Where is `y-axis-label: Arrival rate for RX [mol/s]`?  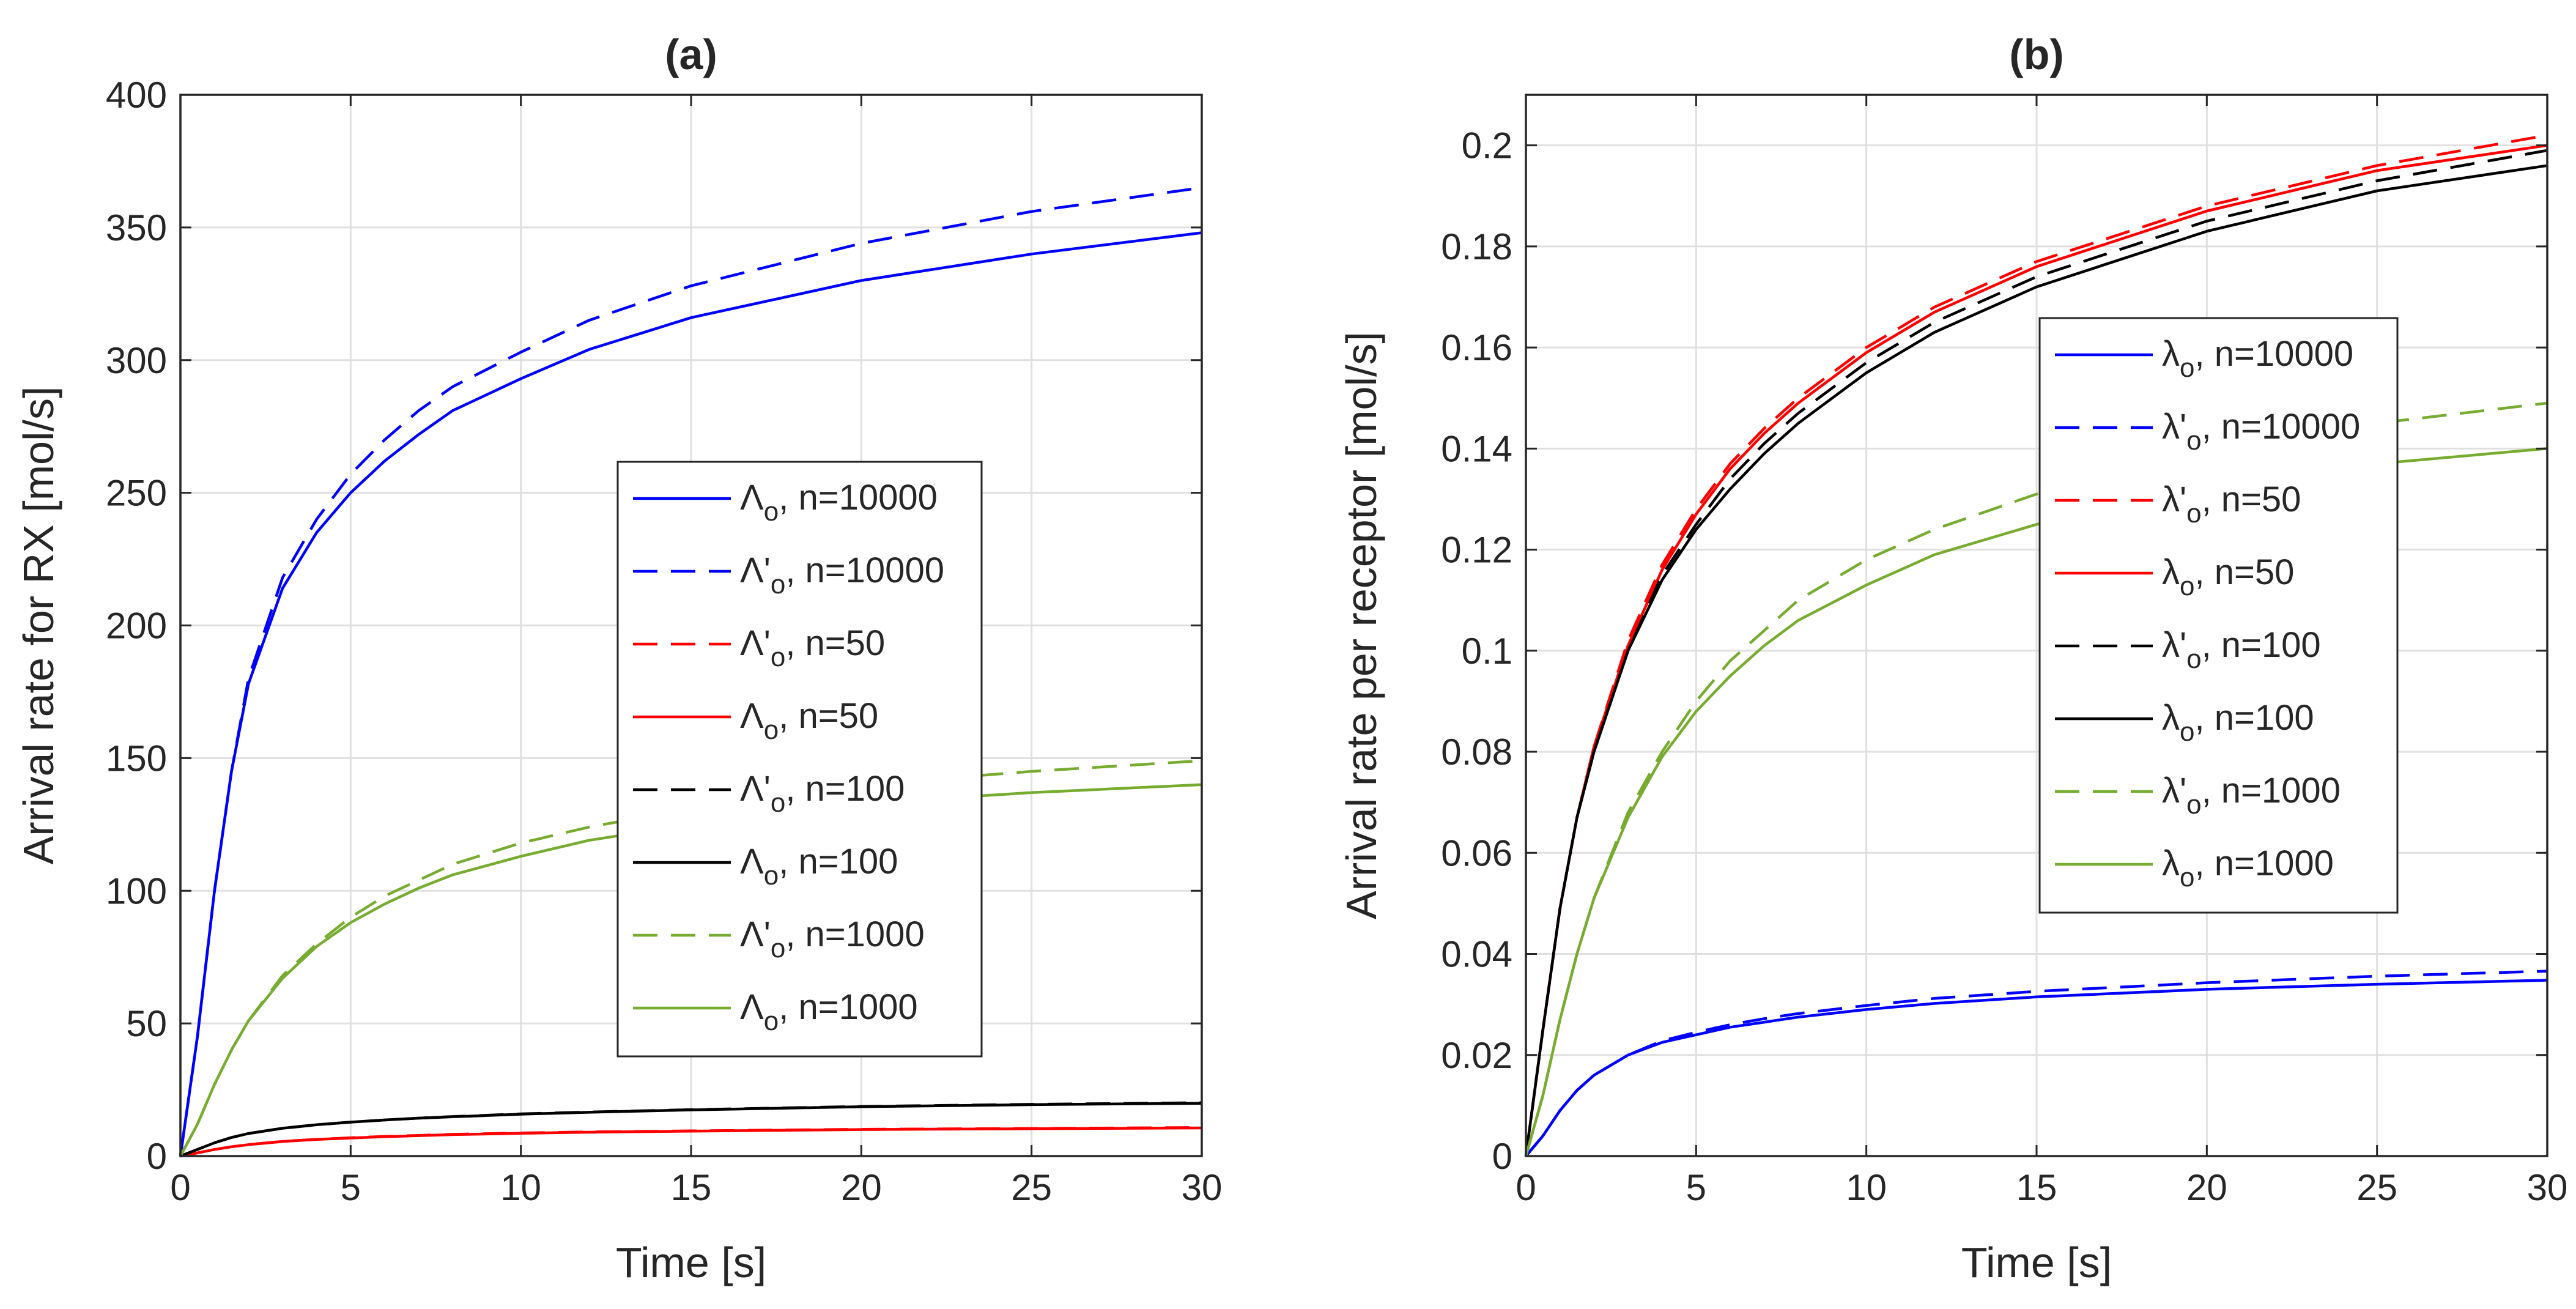 y-axis-label: Arrival rate for RX [mol/s] is located at coordinates (38, 626).